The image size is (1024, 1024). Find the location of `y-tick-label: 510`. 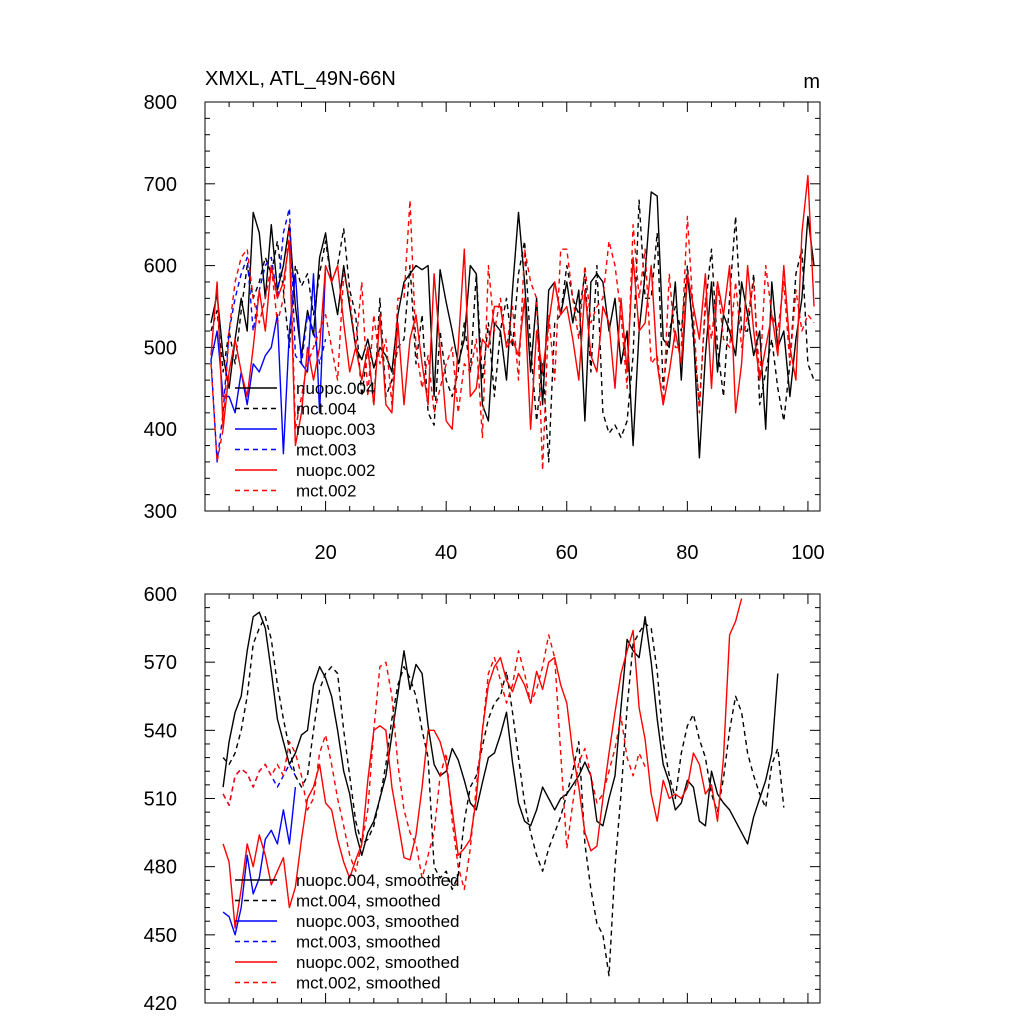

y-tick-label: 510 is located at coordinates (160, 800).